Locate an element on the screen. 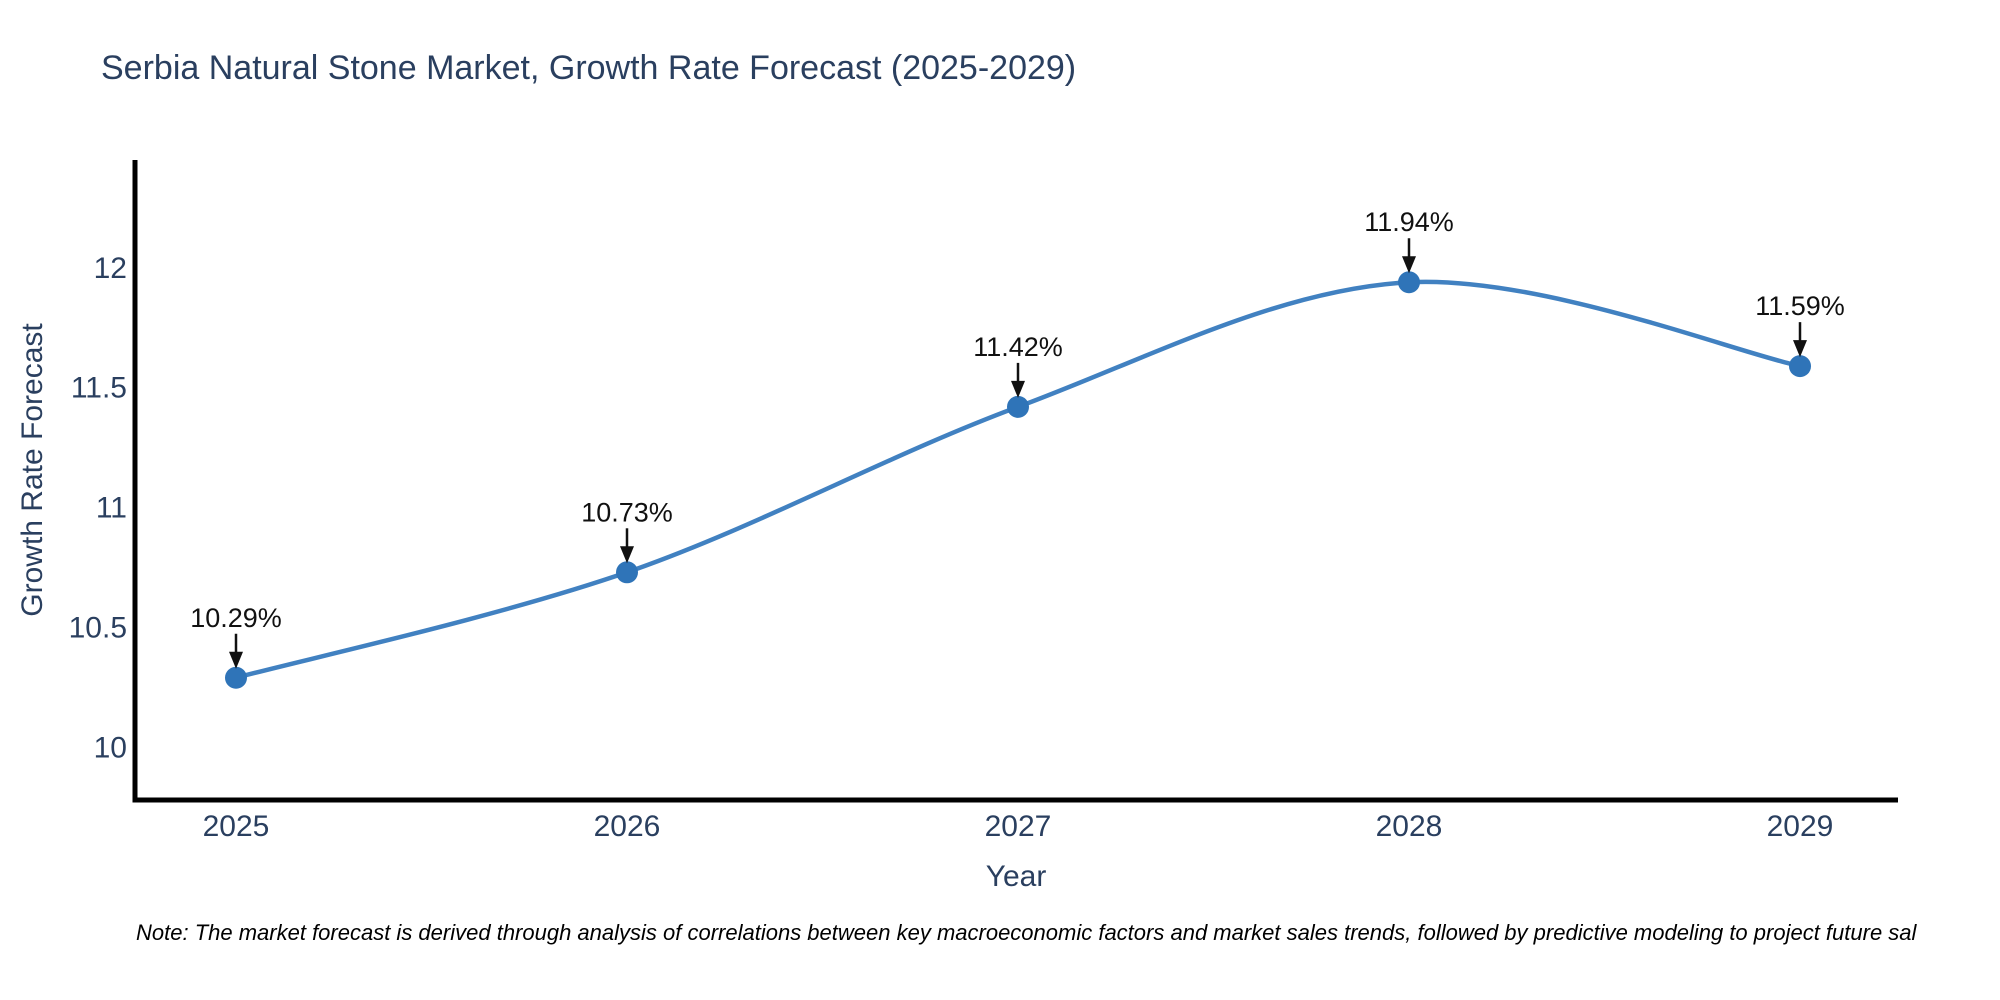 This screenshot has width=2000, height=1000. x-tick-label: 2028 is located at coordinates (1409, 826).